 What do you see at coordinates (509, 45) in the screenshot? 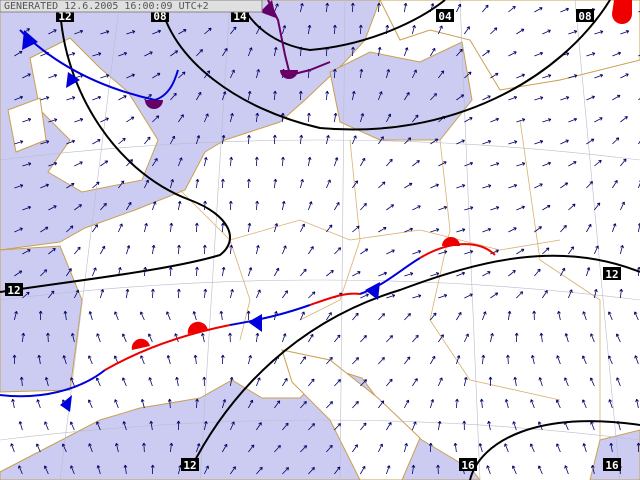
I see `scandinavia` at bounding box center [509, 45].